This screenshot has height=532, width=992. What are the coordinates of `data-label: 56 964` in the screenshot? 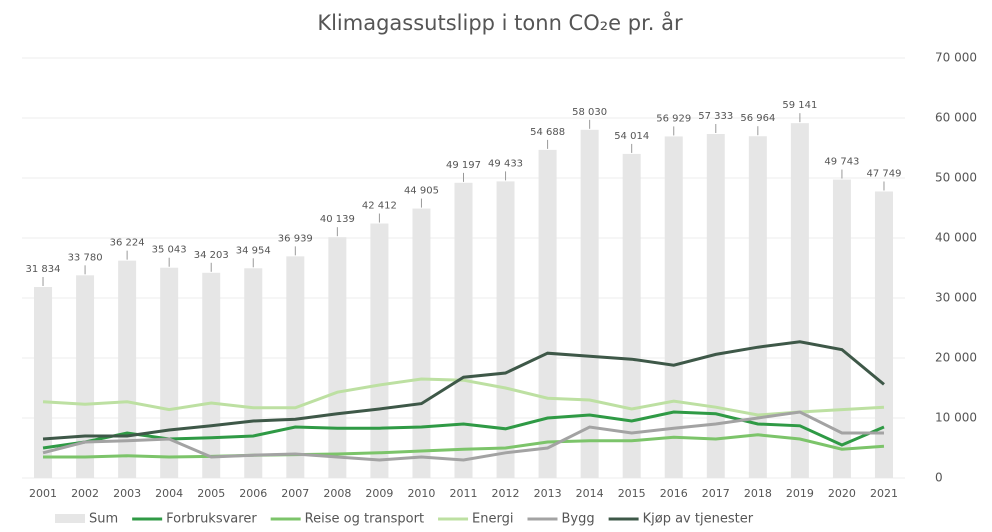 It's located at (757, 118).